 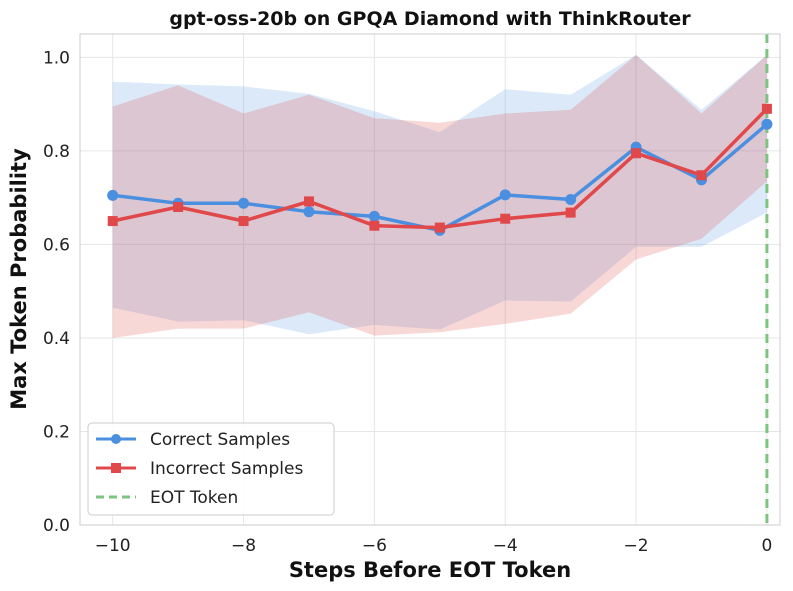 What do you see at coordinates (56, 292) in the screenshot?
I see `y-ticks: 0.0 0.2 0.4 0.6 0.8 1.0` at bounding box center [56, 292].